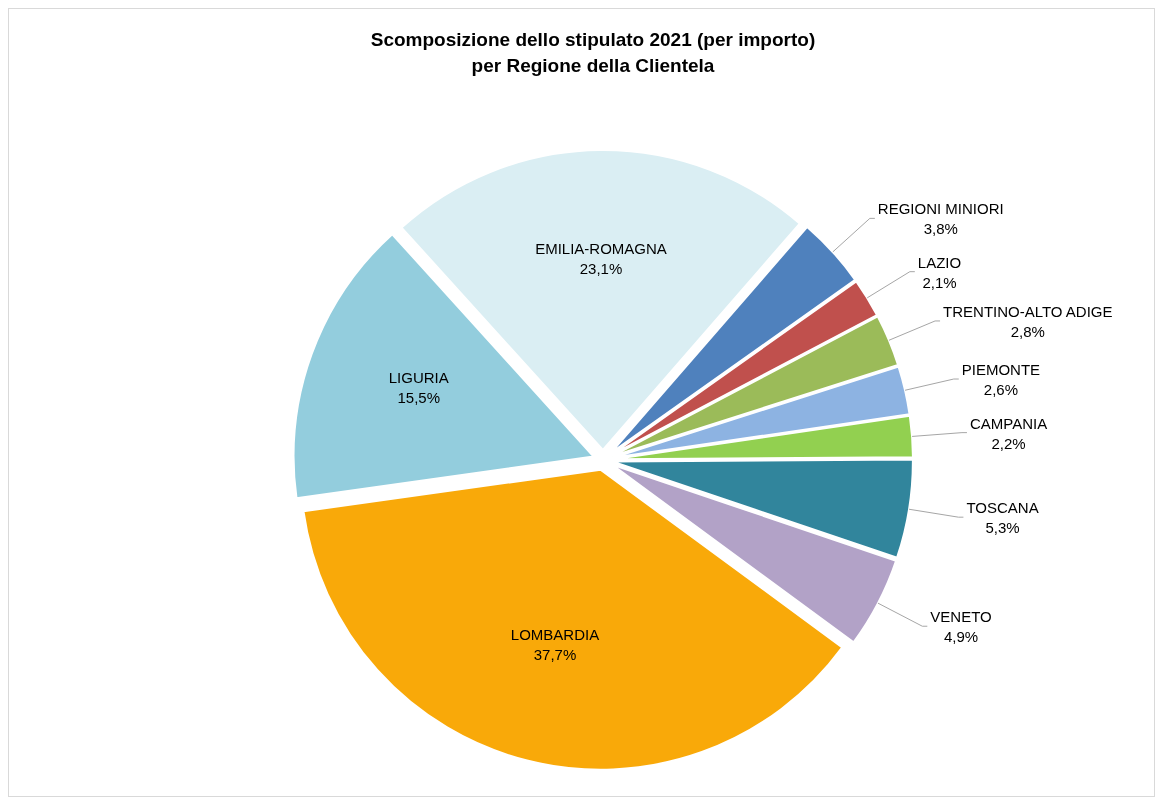 Image resolution: width=1163 pixels, height=805 pixels. What do you see at coordinates (555, 635) in the screenshot?
I see `slice-label: LOMBARDIA` at bounding box center [555, 635].